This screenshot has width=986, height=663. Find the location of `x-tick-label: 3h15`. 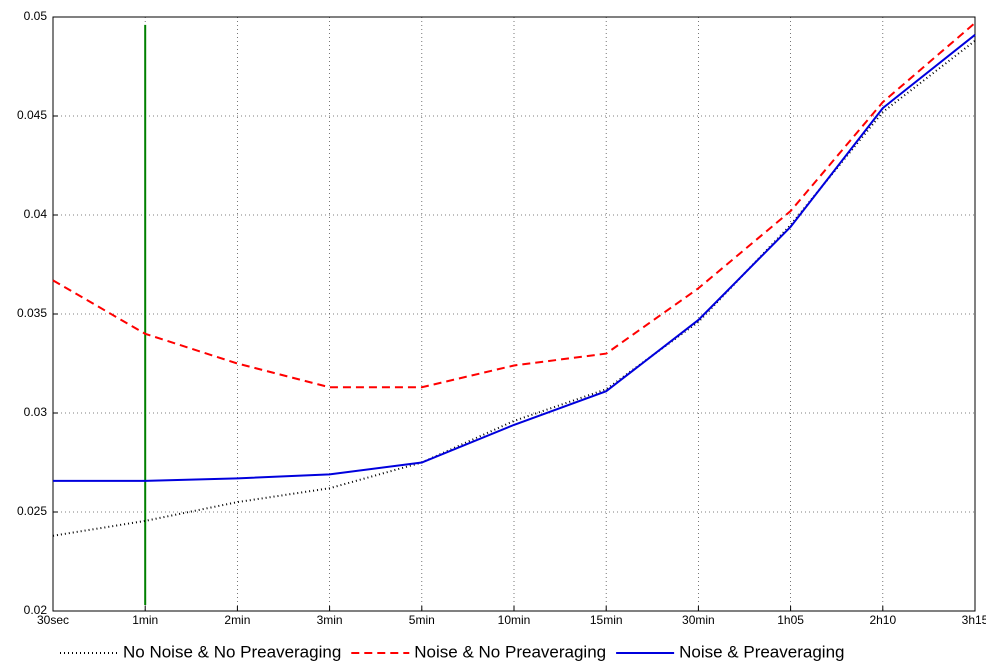

x-tick-label: 3h15 is located at coordinates (974, 620).